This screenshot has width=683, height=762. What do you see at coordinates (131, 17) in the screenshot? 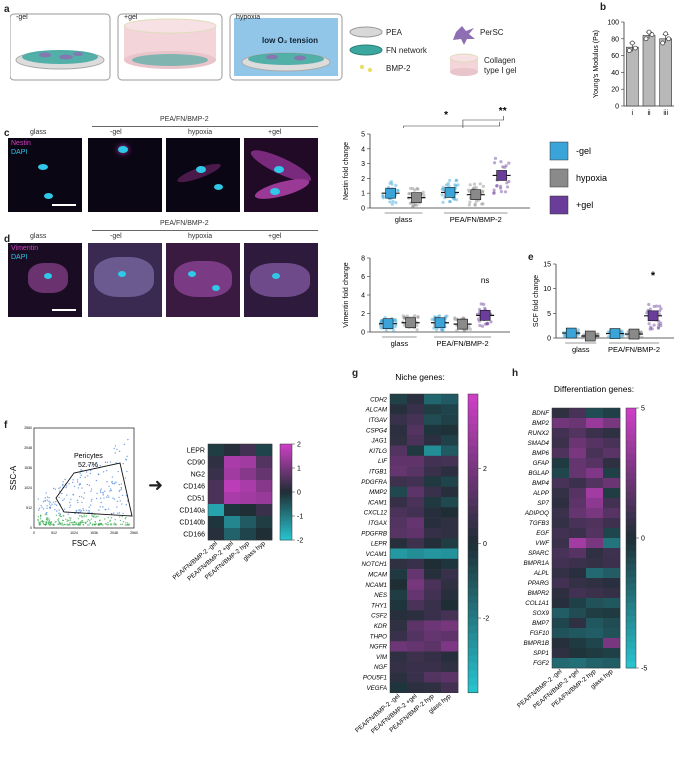
I see `dish-label-plus-gel: +gel` at bounding box center [131, 17].